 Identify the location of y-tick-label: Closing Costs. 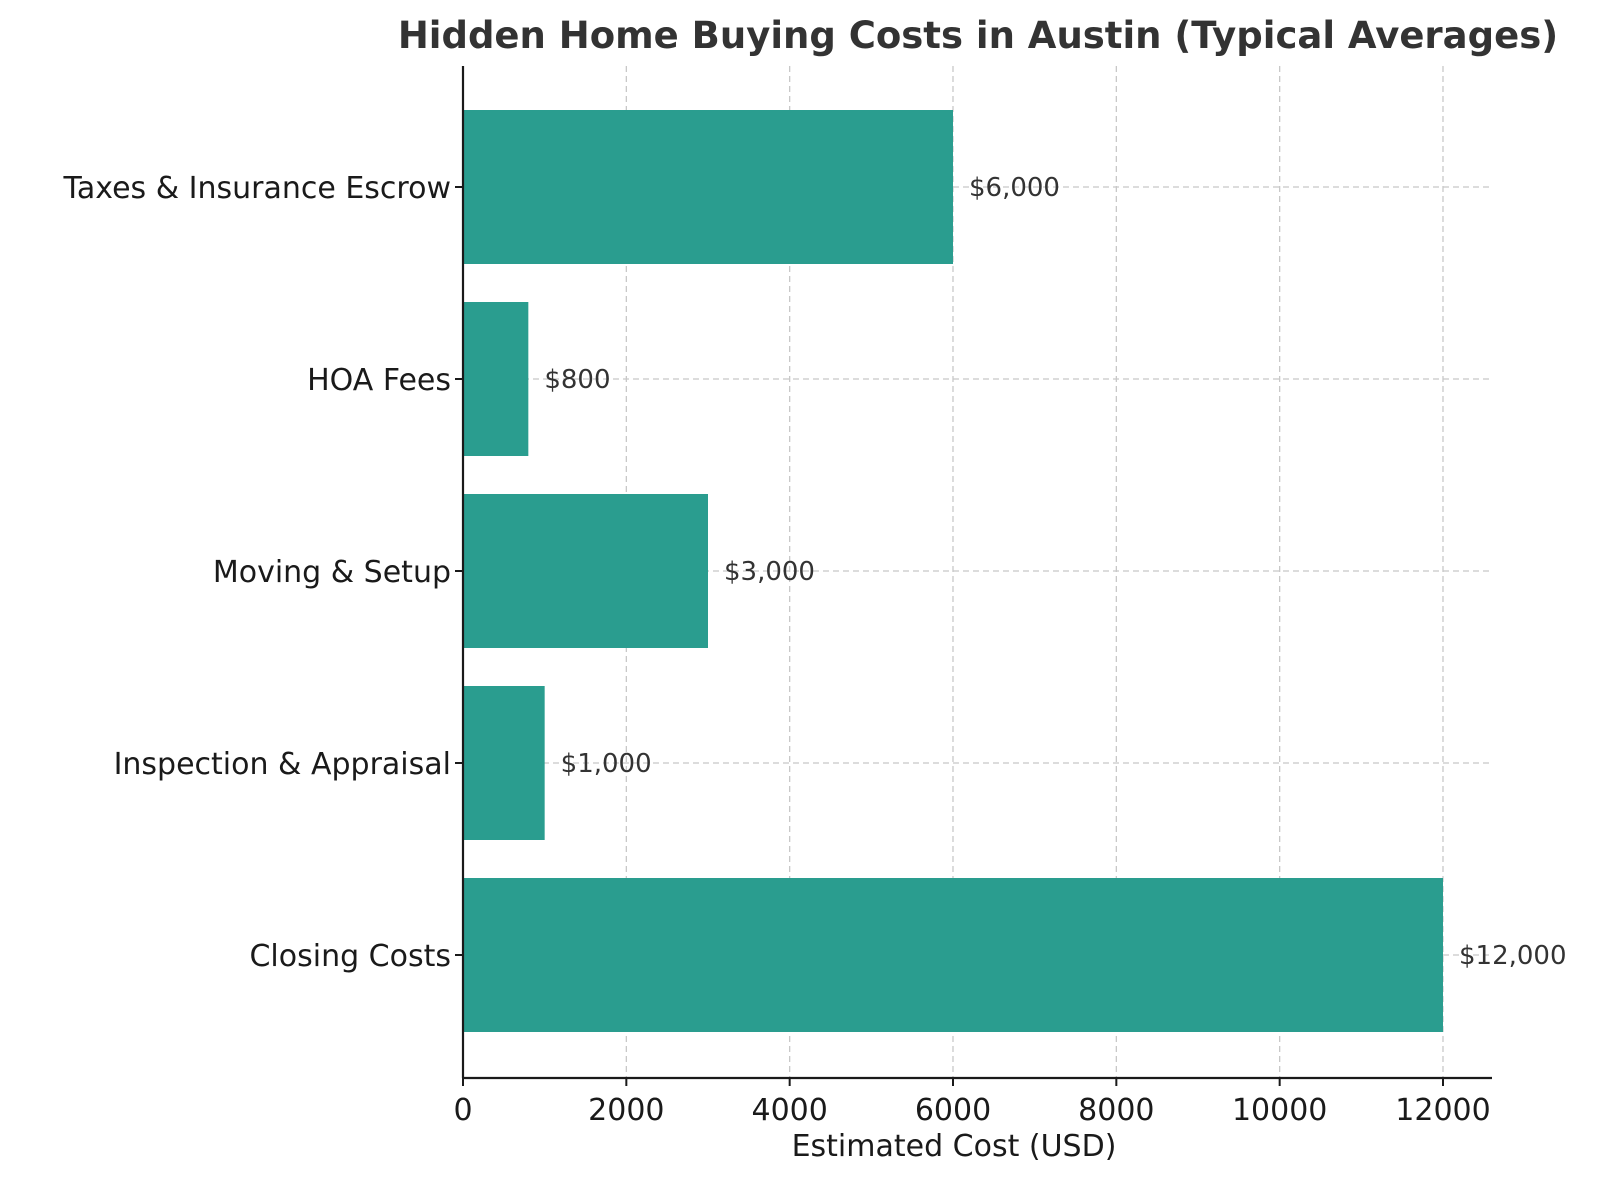
(350, 956).